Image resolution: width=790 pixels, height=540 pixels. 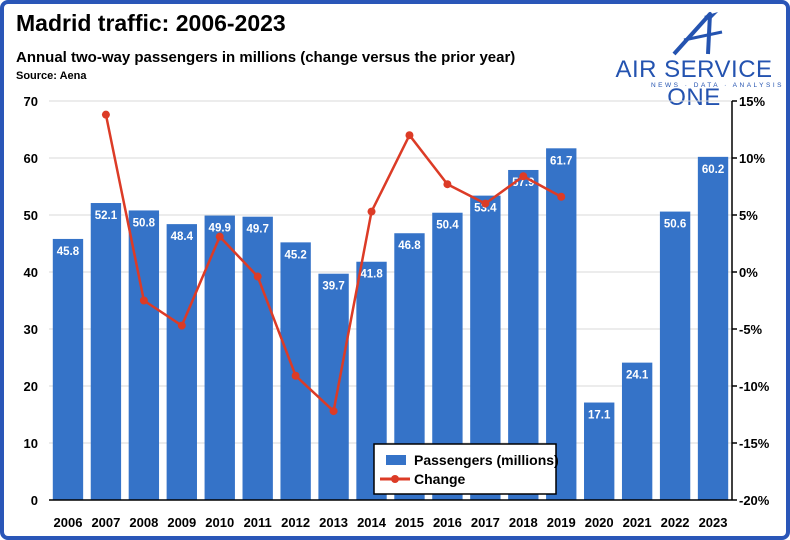 What do you see at coordinates (675, 225) in the screenshot?
I see `bar-value-label: 50.6` at bounding box center [675, 225].